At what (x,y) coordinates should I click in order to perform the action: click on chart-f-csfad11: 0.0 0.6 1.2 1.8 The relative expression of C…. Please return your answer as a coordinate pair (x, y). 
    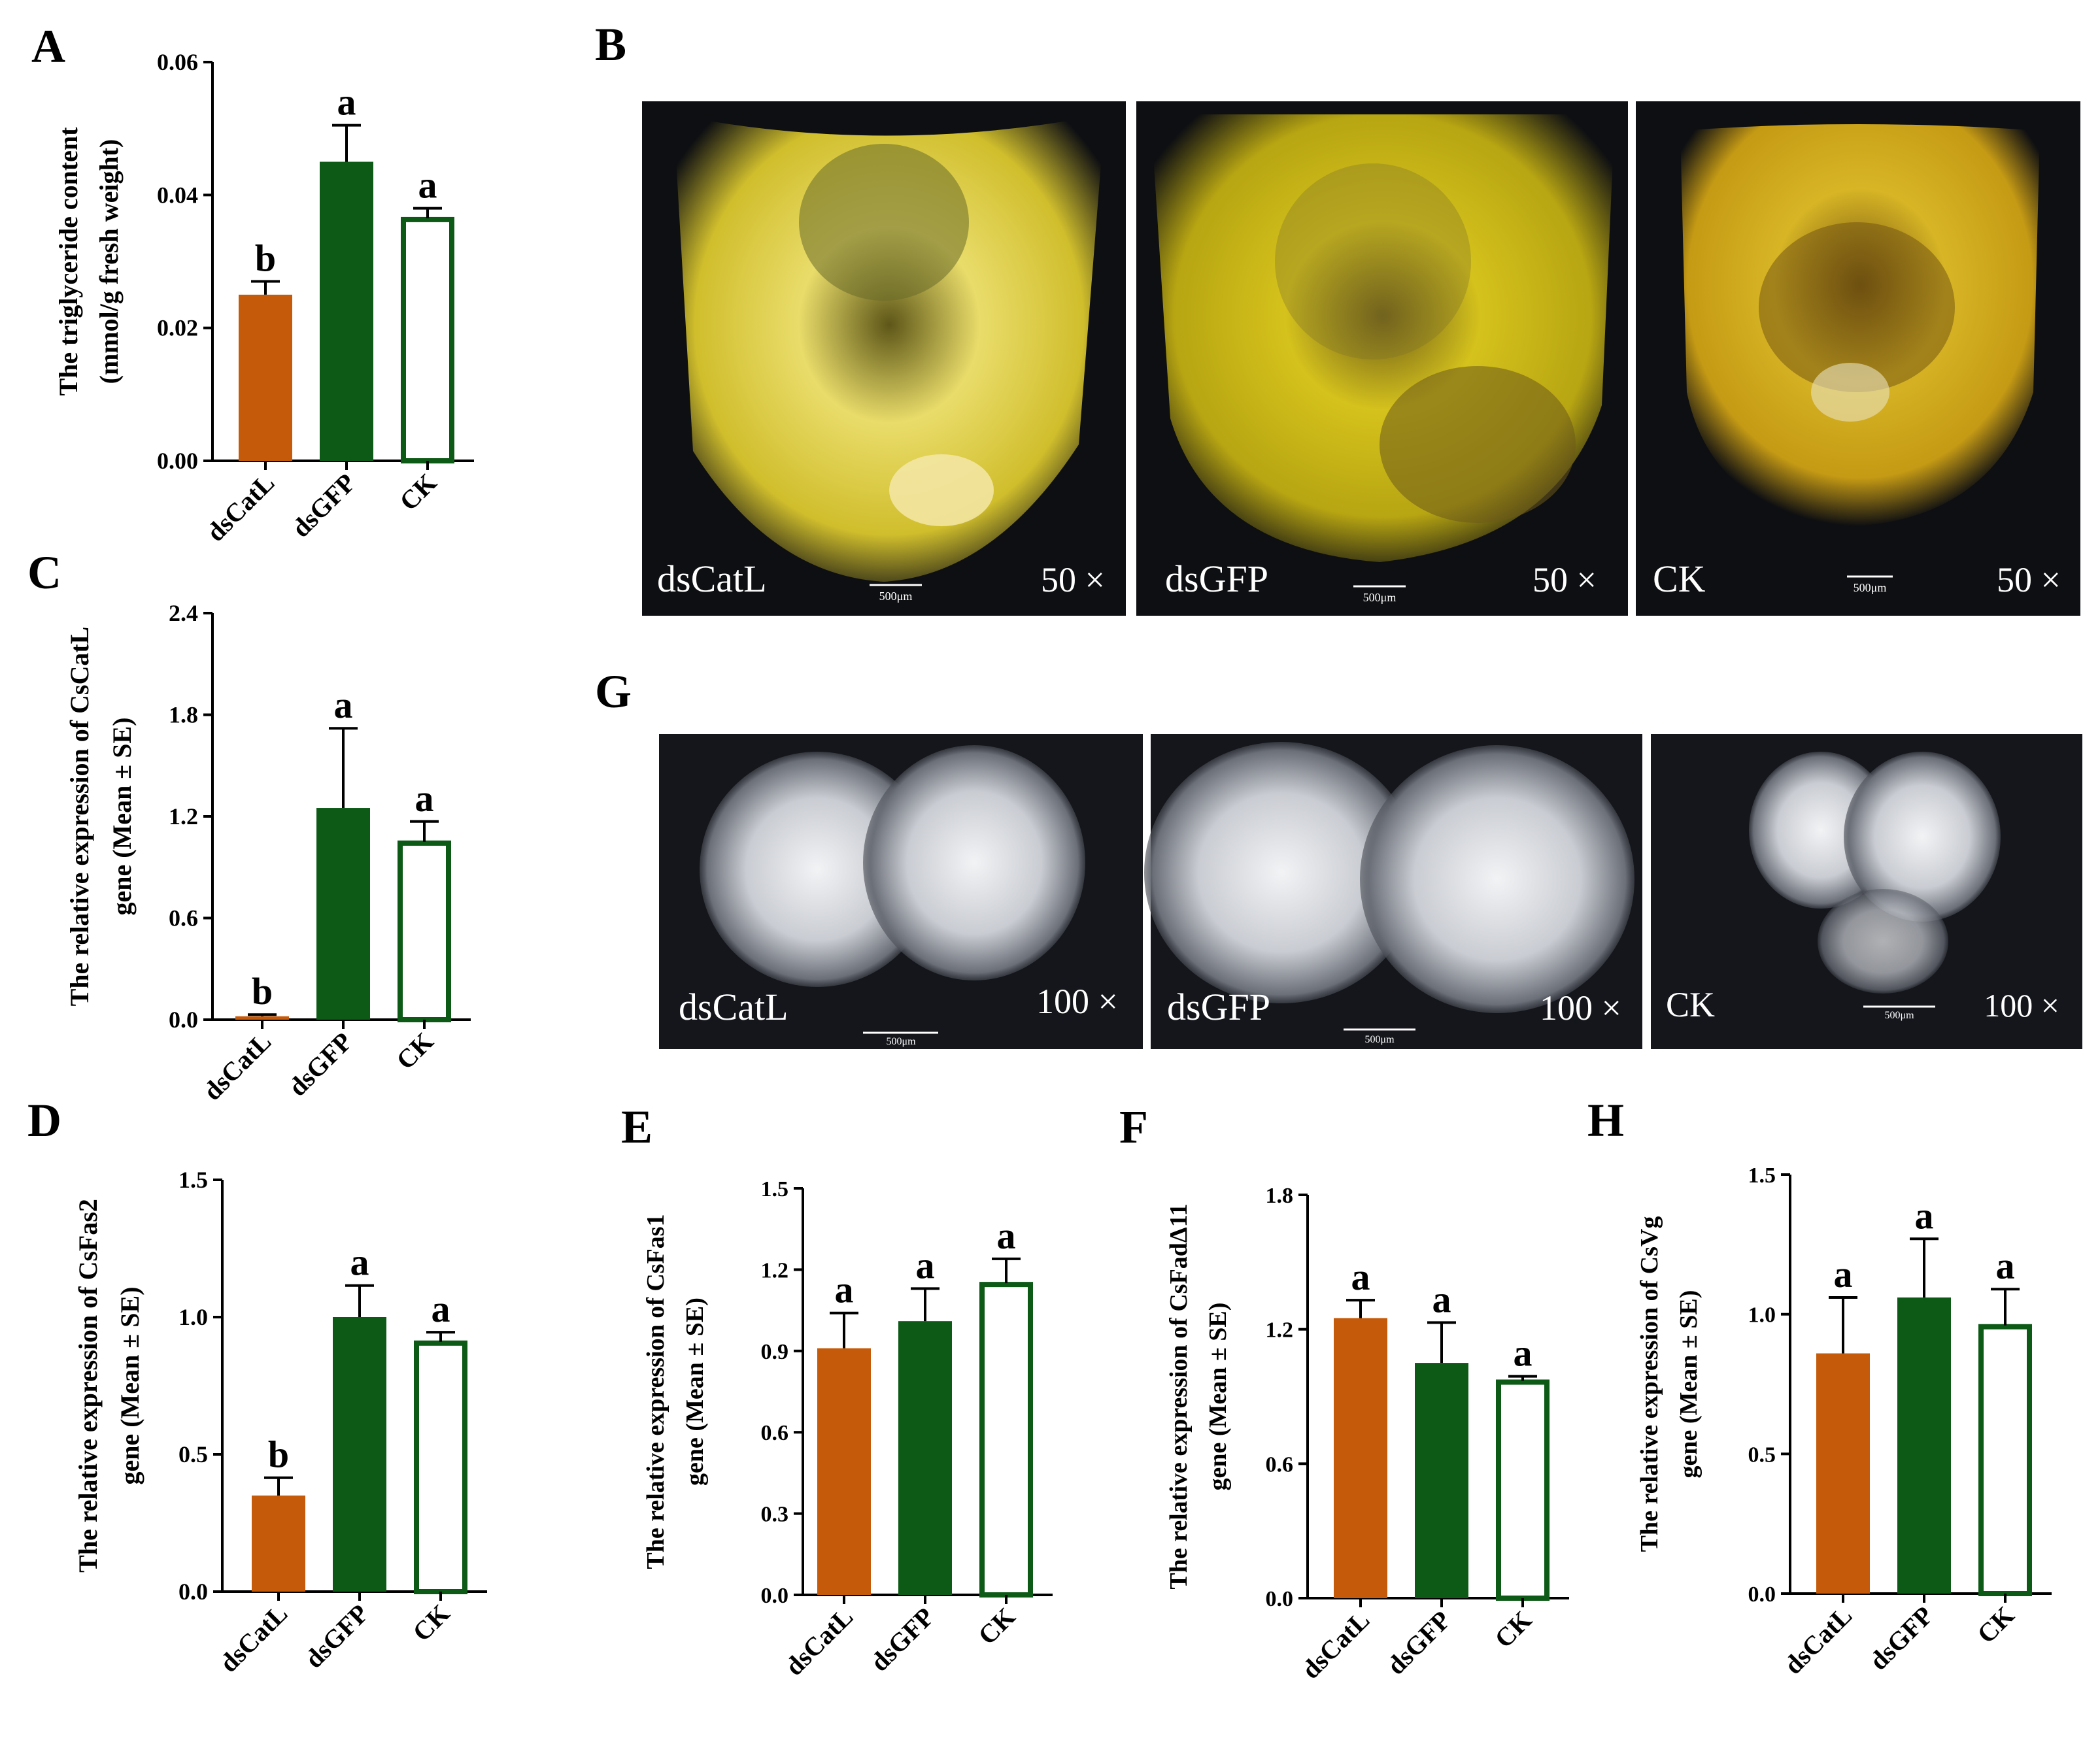
    Looking at the image, I should click on (1367, 1434).